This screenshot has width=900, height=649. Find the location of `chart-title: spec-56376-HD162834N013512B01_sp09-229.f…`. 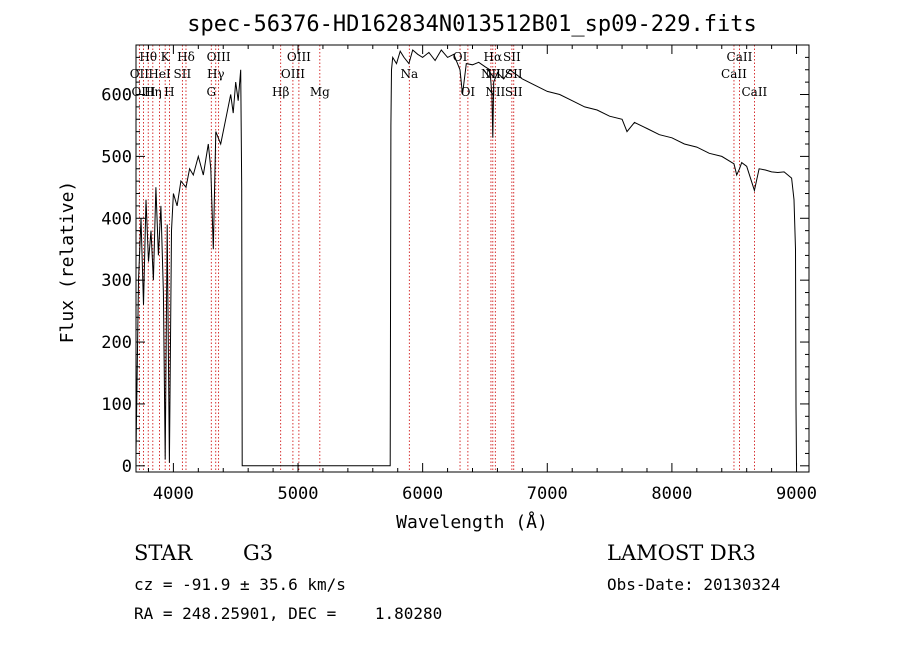

chart-title: spec-56376-HD162834N013512B01_sp09-229.f… is located at coordinates (472, 24).